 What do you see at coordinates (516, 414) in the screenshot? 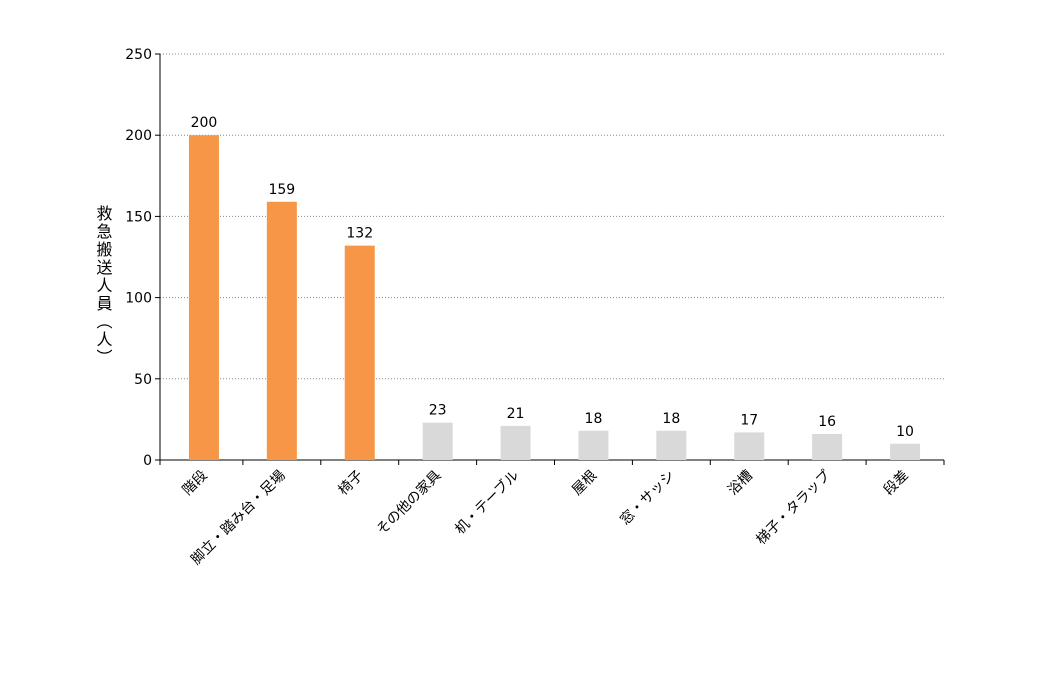
I see `value-label: 21` at bounding box center [516, 414].